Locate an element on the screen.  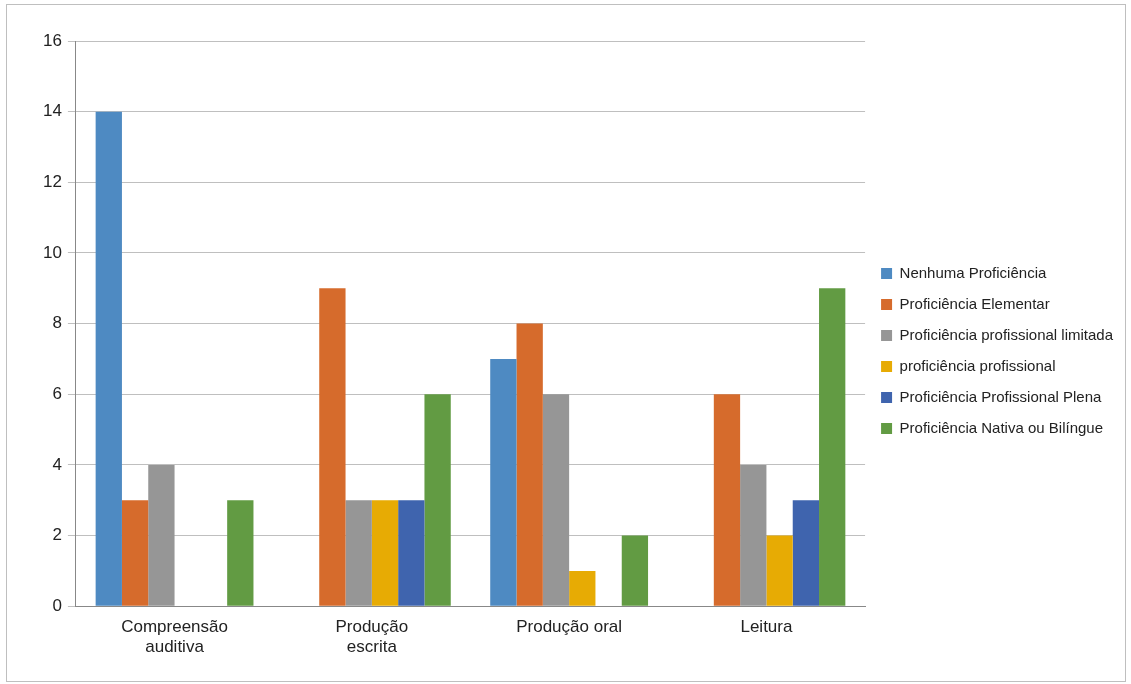
legend-label: Proficiência Elementar is located at coordinates (974, 303).